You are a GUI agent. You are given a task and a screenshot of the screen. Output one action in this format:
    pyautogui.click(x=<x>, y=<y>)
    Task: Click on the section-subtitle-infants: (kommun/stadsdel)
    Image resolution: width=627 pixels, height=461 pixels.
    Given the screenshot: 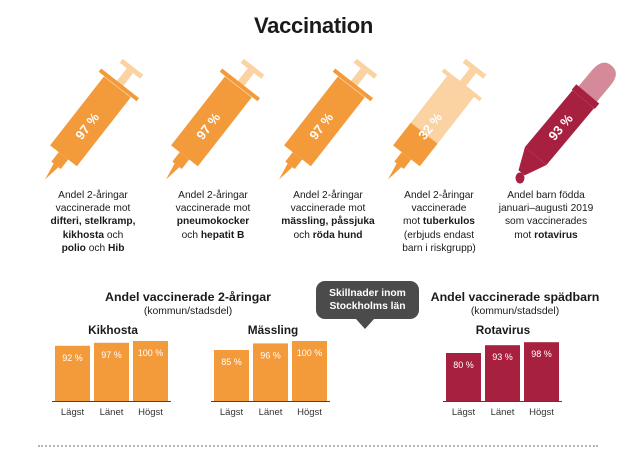 What is the action you would take?
    pyautogui.click(x=515, y=311)
    